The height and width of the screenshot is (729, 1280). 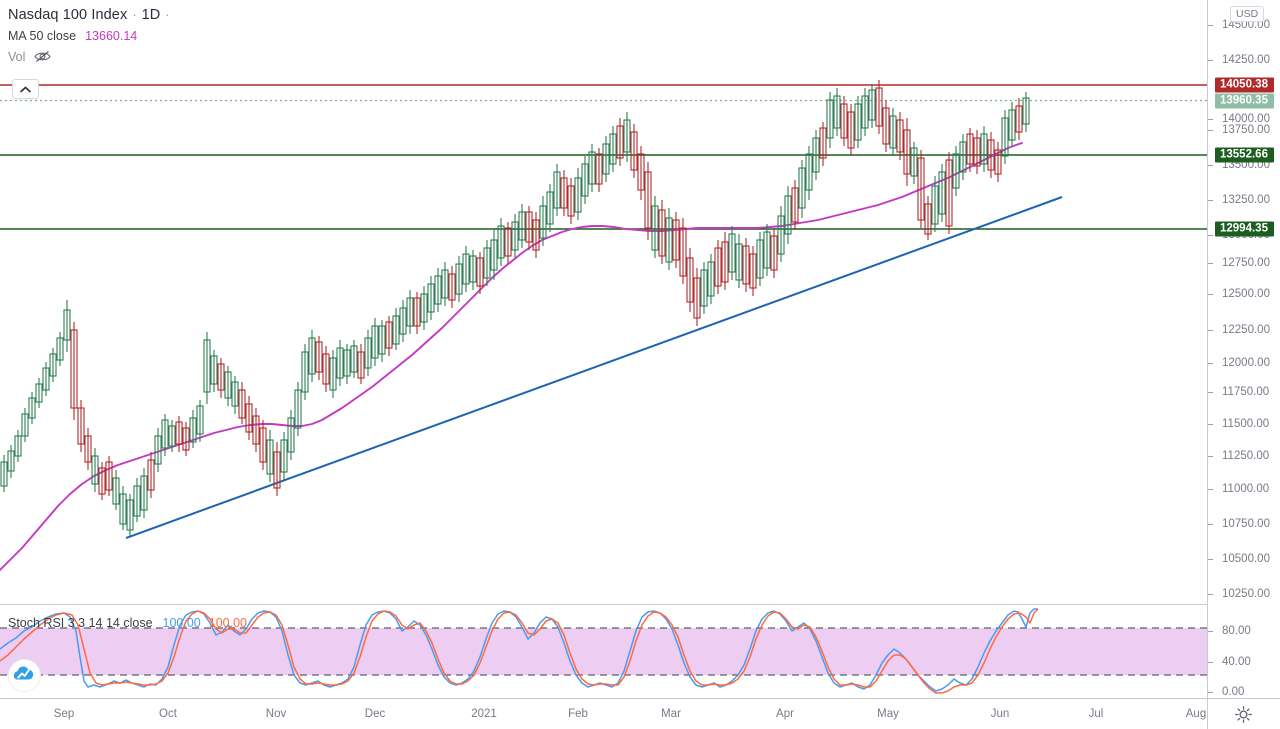 What do you see at coordinates (1233, 692) in the screenshot?
I see `osc-tick-label: 0.00` at bounding box center [1233, 692].